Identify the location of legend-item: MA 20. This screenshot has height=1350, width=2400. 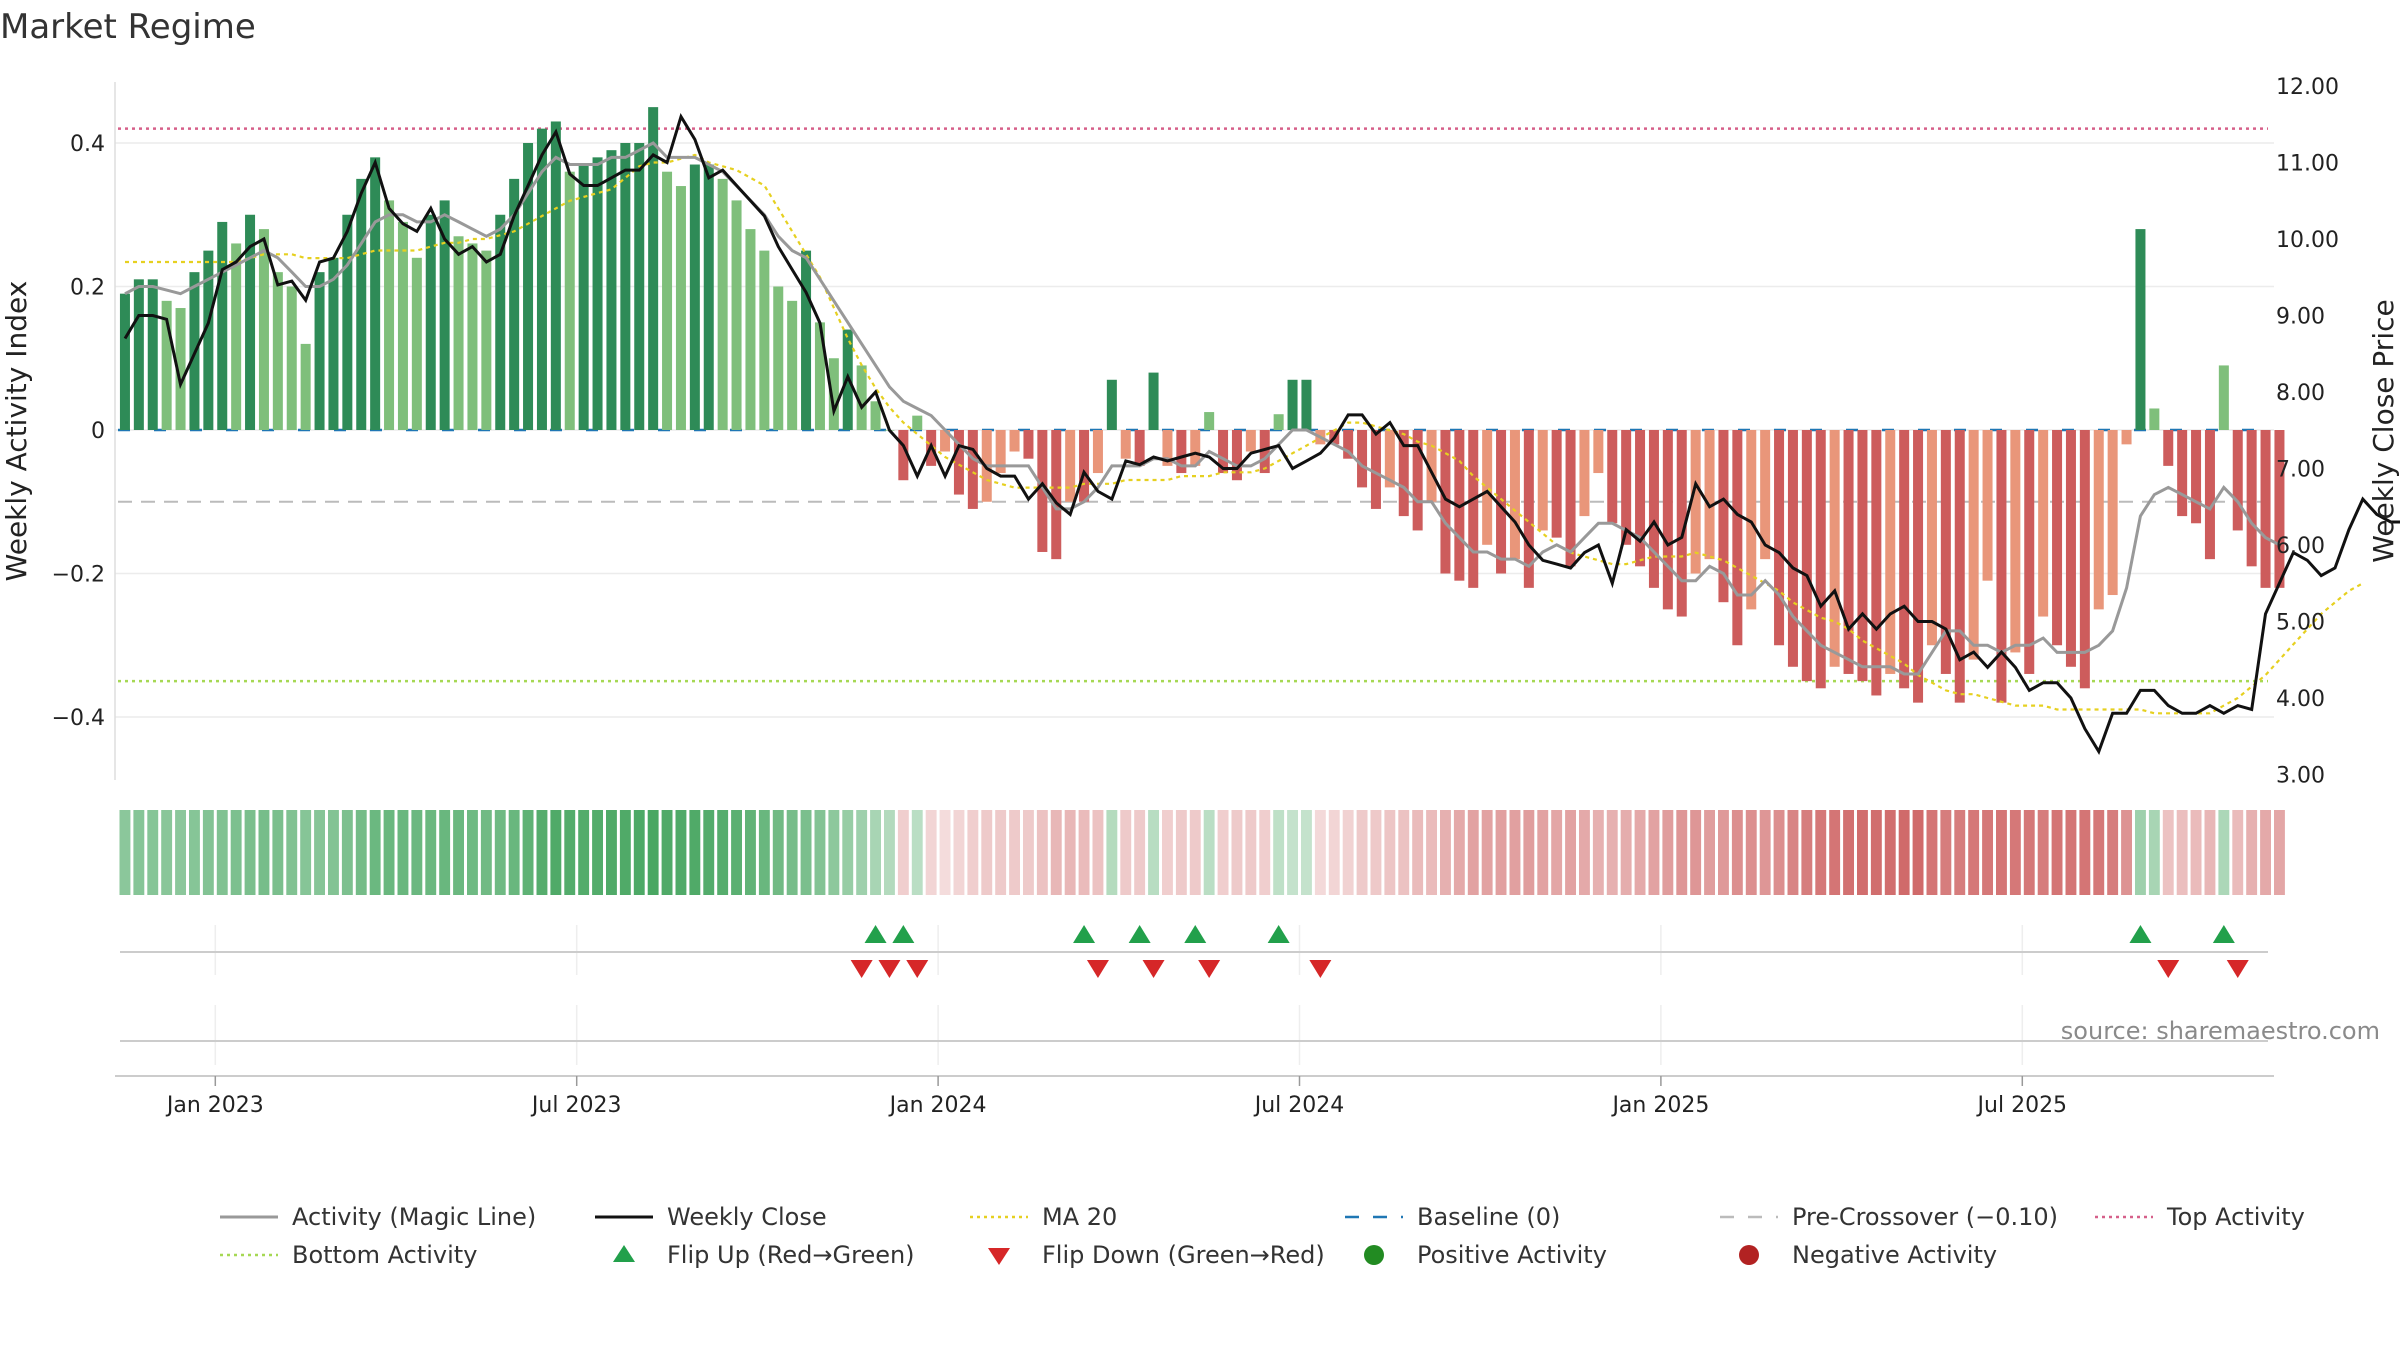
(1043, 1217).